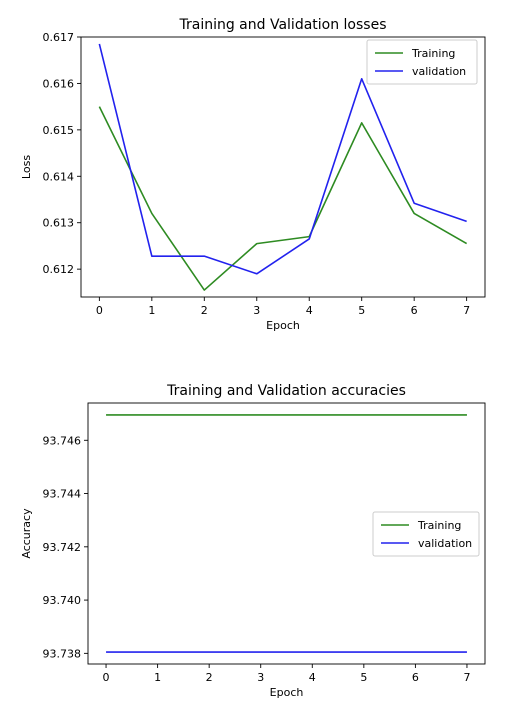 This screenshot has width=516, height=723. I want to click on y-tick-label: 0.612, so click(59, 269).